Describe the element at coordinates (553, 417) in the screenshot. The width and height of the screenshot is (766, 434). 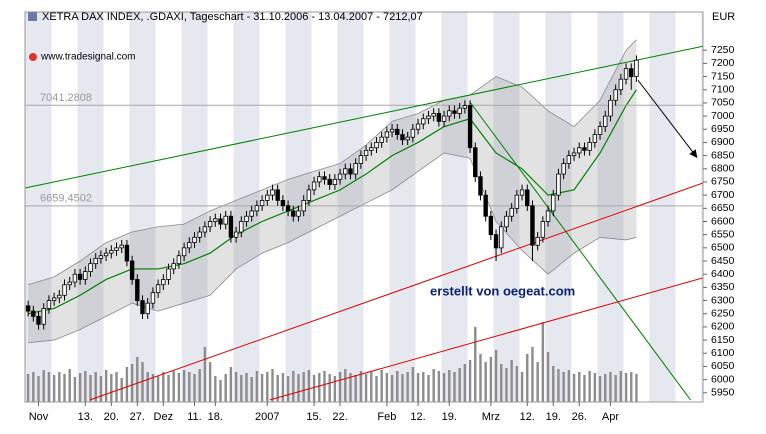
I see `x-tick-label: 19.` at that location.